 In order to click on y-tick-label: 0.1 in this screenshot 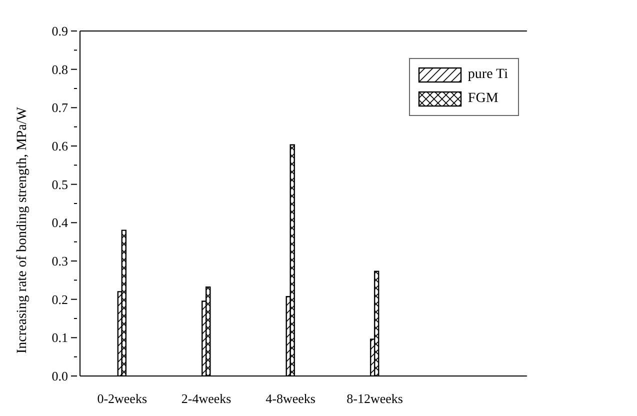, I will do `click(60, 338)`.